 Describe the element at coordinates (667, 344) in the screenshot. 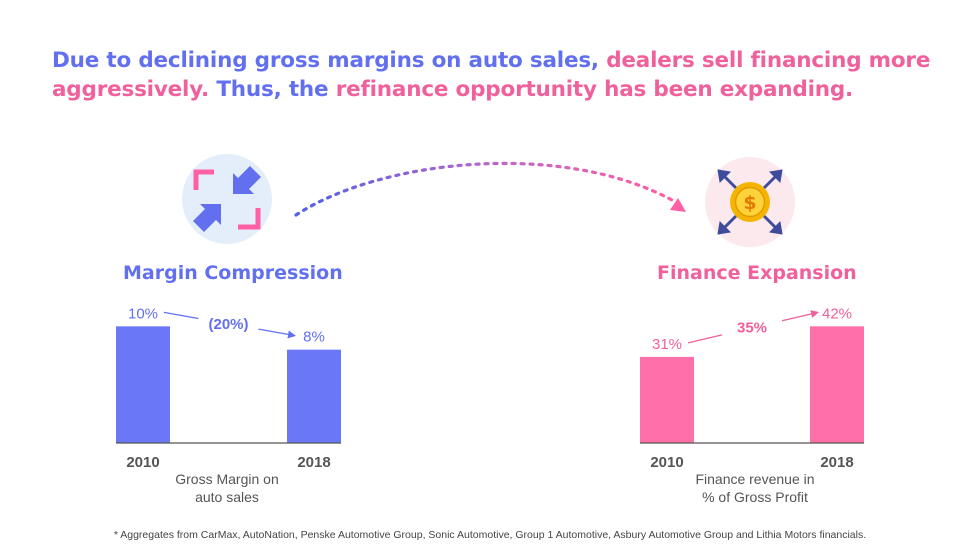

I see `finance-value-label-2010: 31%` at that location.